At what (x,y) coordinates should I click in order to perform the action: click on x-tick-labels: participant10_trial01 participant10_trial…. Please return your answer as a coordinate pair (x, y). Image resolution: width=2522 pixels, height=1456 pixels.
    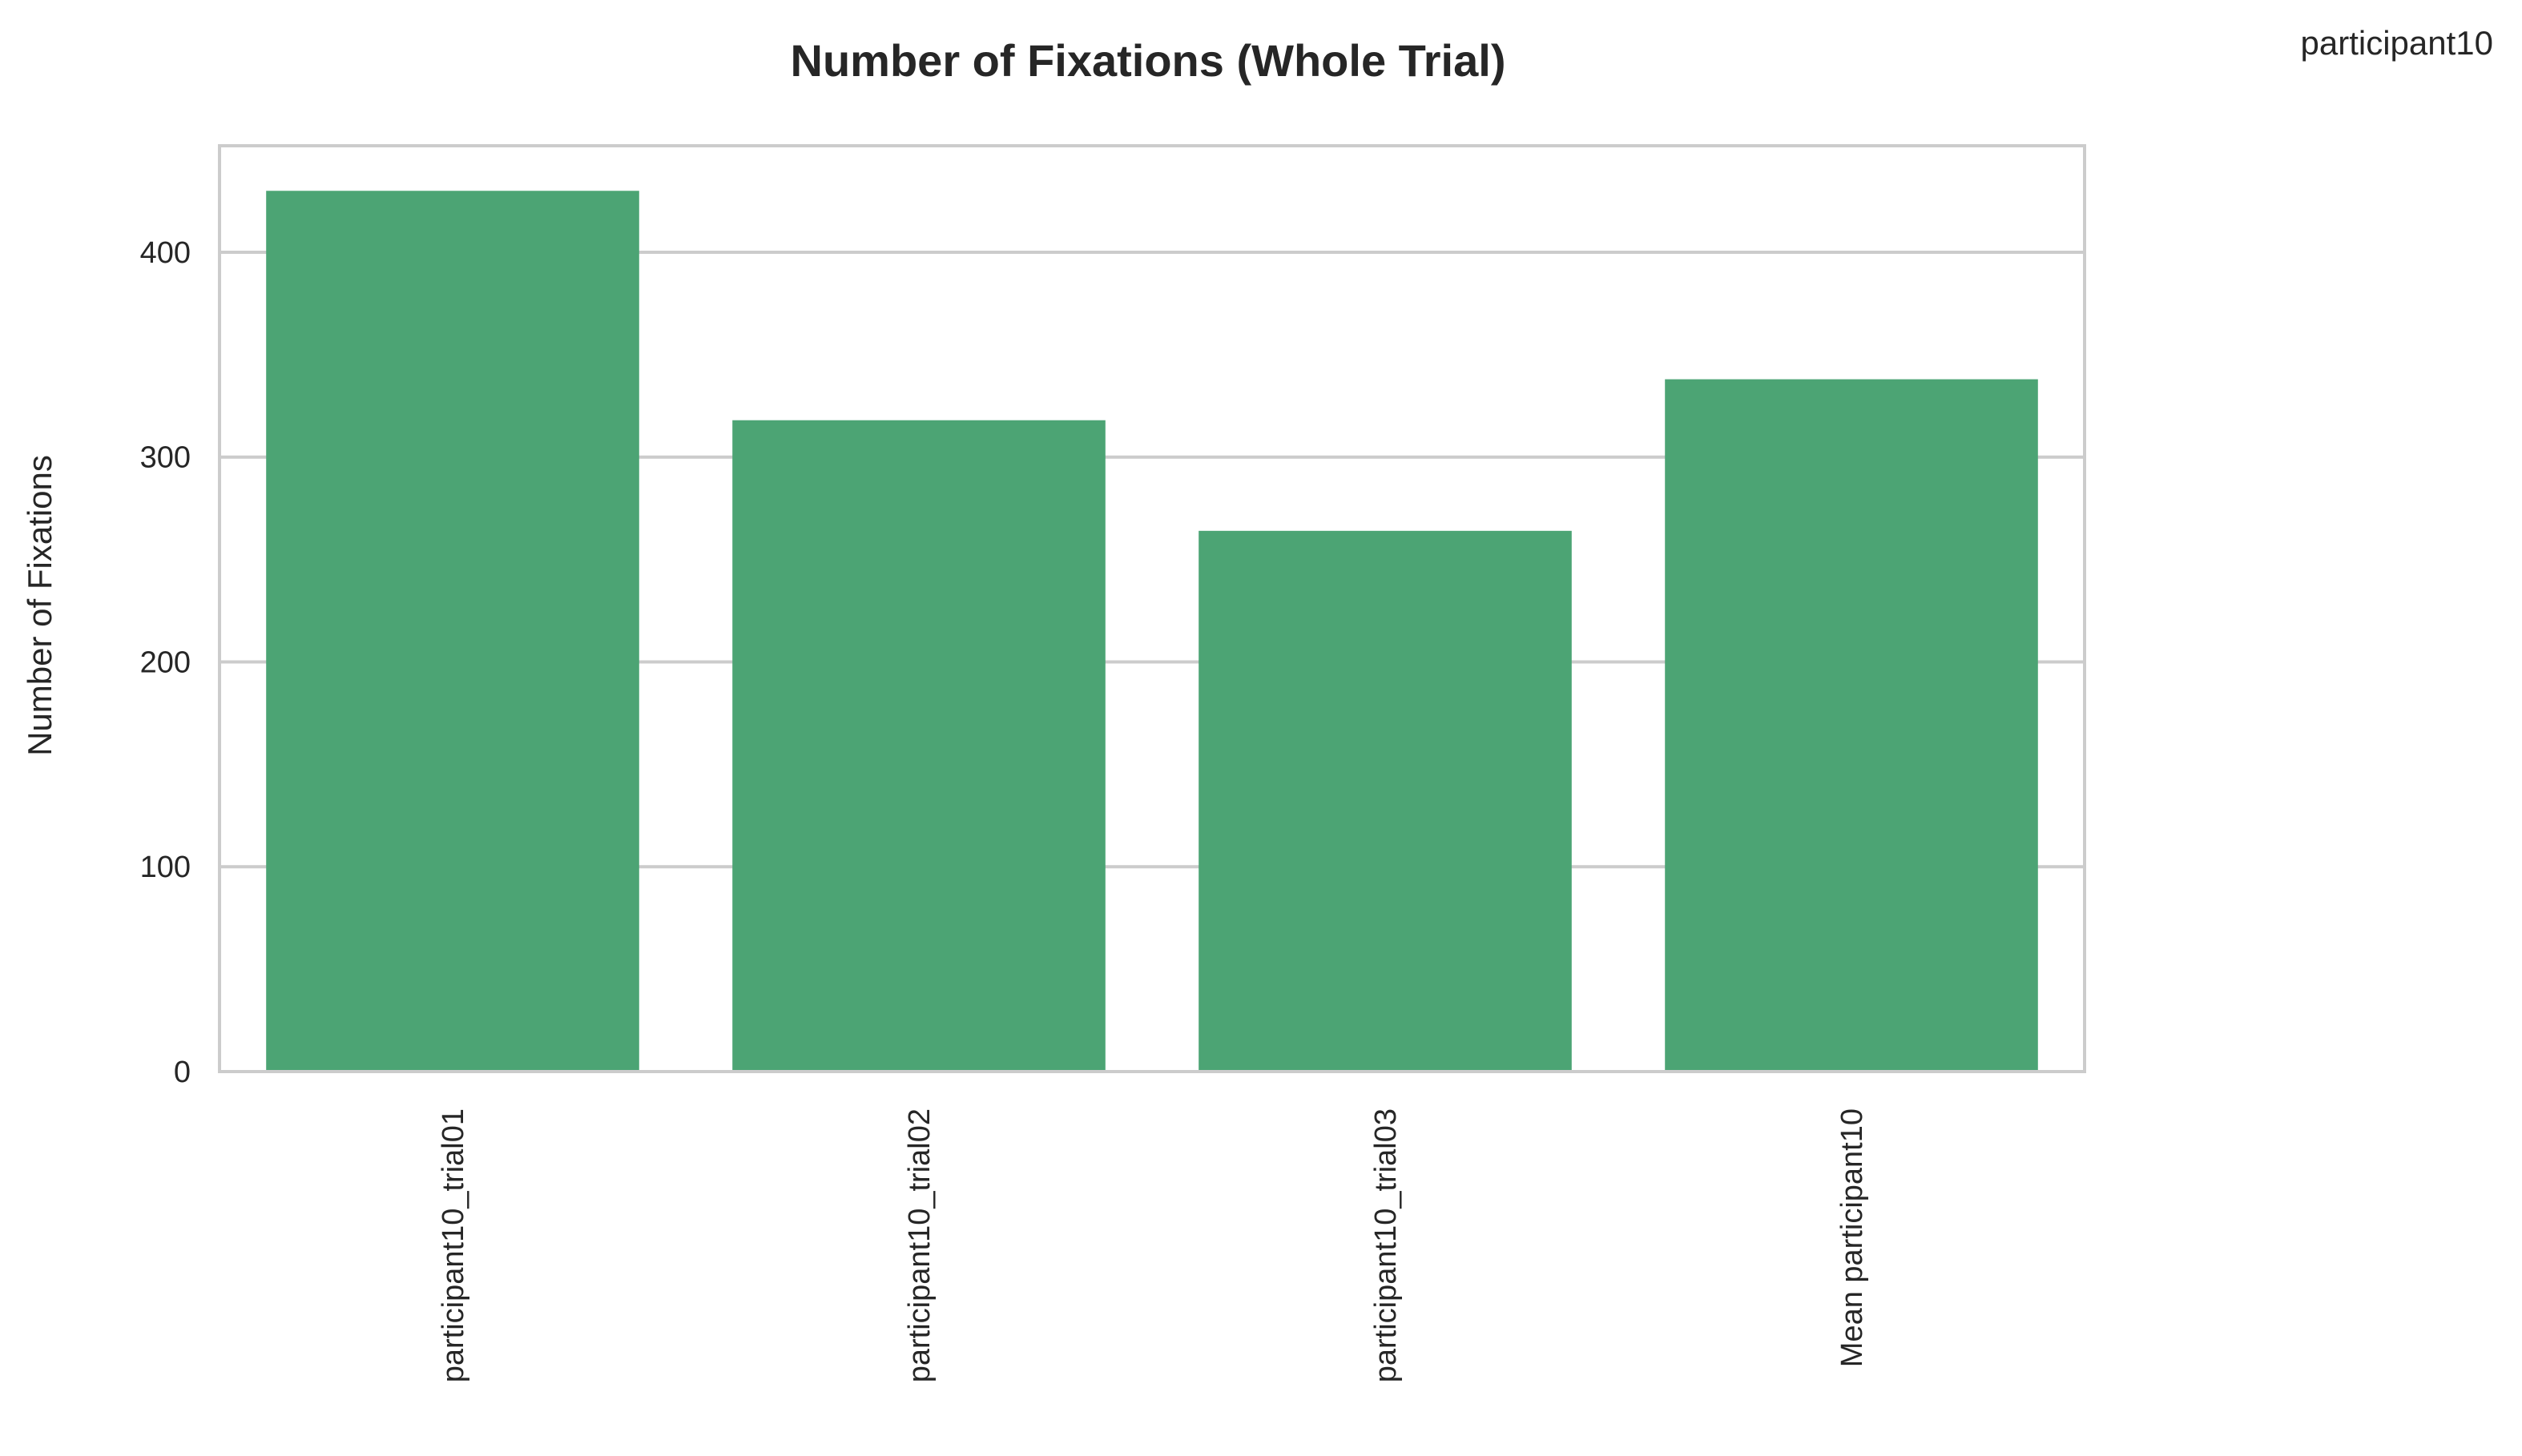
    Looking at the image, I should click on (1153, 1245).